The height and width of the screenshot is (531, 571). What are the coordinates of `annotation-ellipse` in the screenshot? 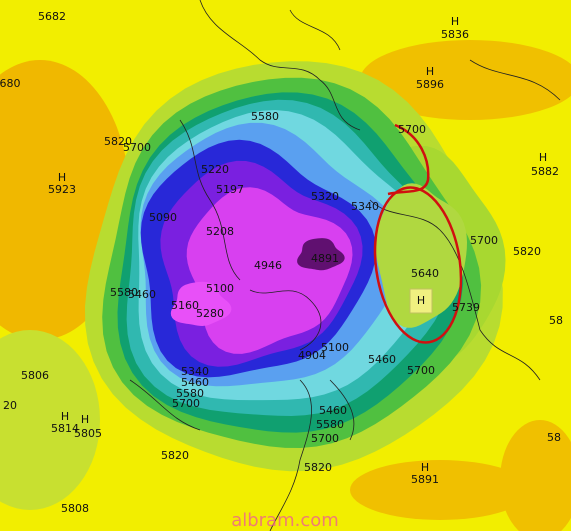 It's located at (418, 265).